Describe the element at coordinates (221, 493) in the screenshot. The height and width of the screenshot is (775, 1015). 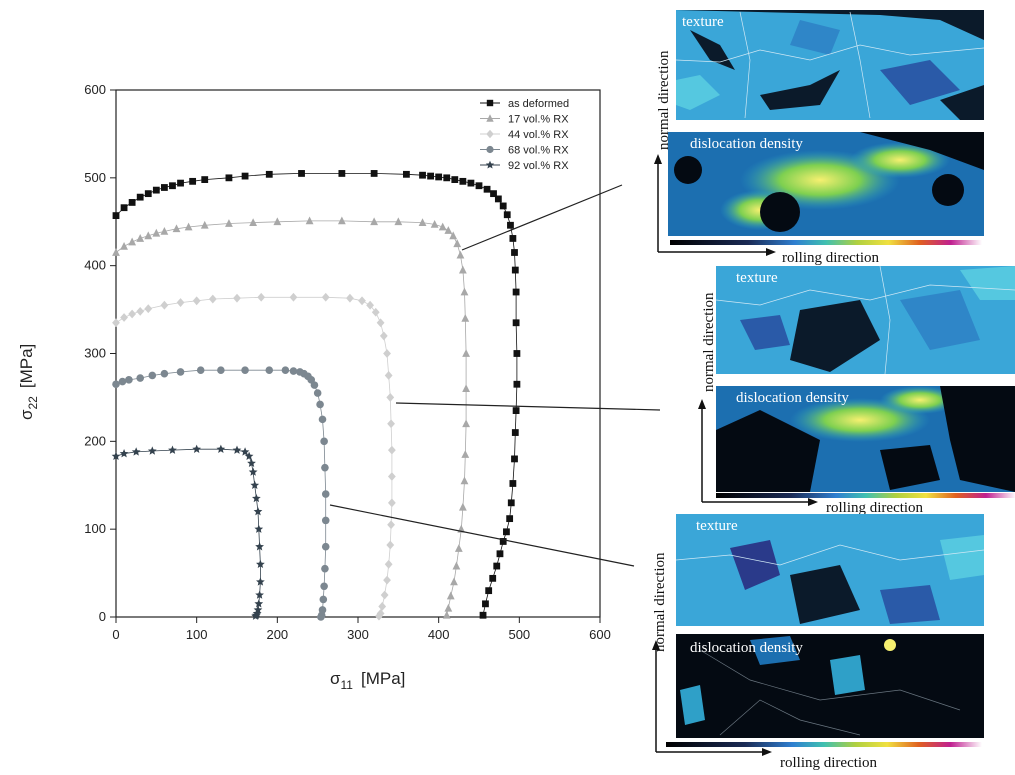
I see `series-68-vol-rx` at that location.